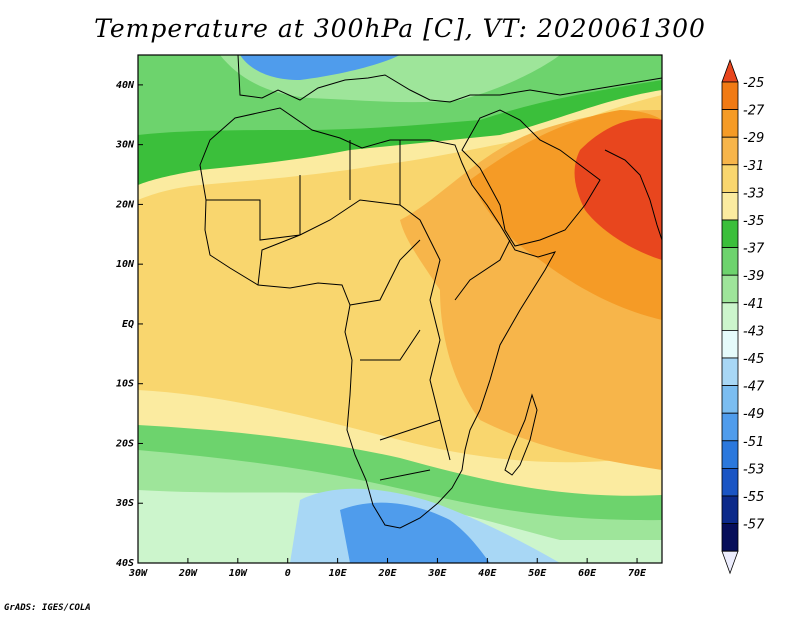 The height and width of the screenshot is (618, 800). I want to click on colorbar-label: -37, so click(754, 249).